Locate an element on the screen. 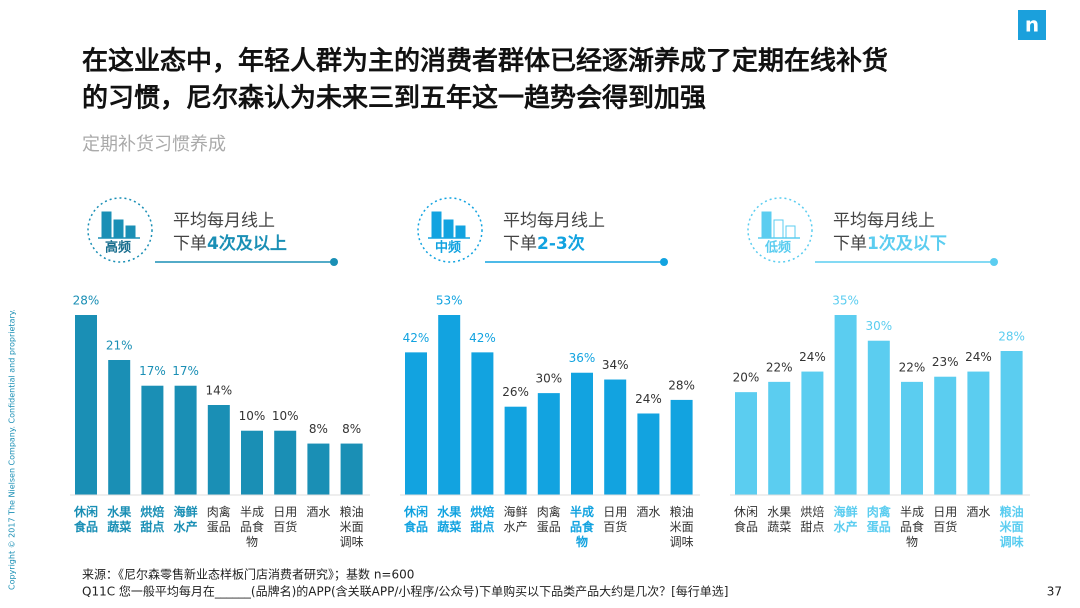 The width and height of the screenshot is (1080, 608). header-emphasis: 1次及以下 is located at coordinates (907, 243).